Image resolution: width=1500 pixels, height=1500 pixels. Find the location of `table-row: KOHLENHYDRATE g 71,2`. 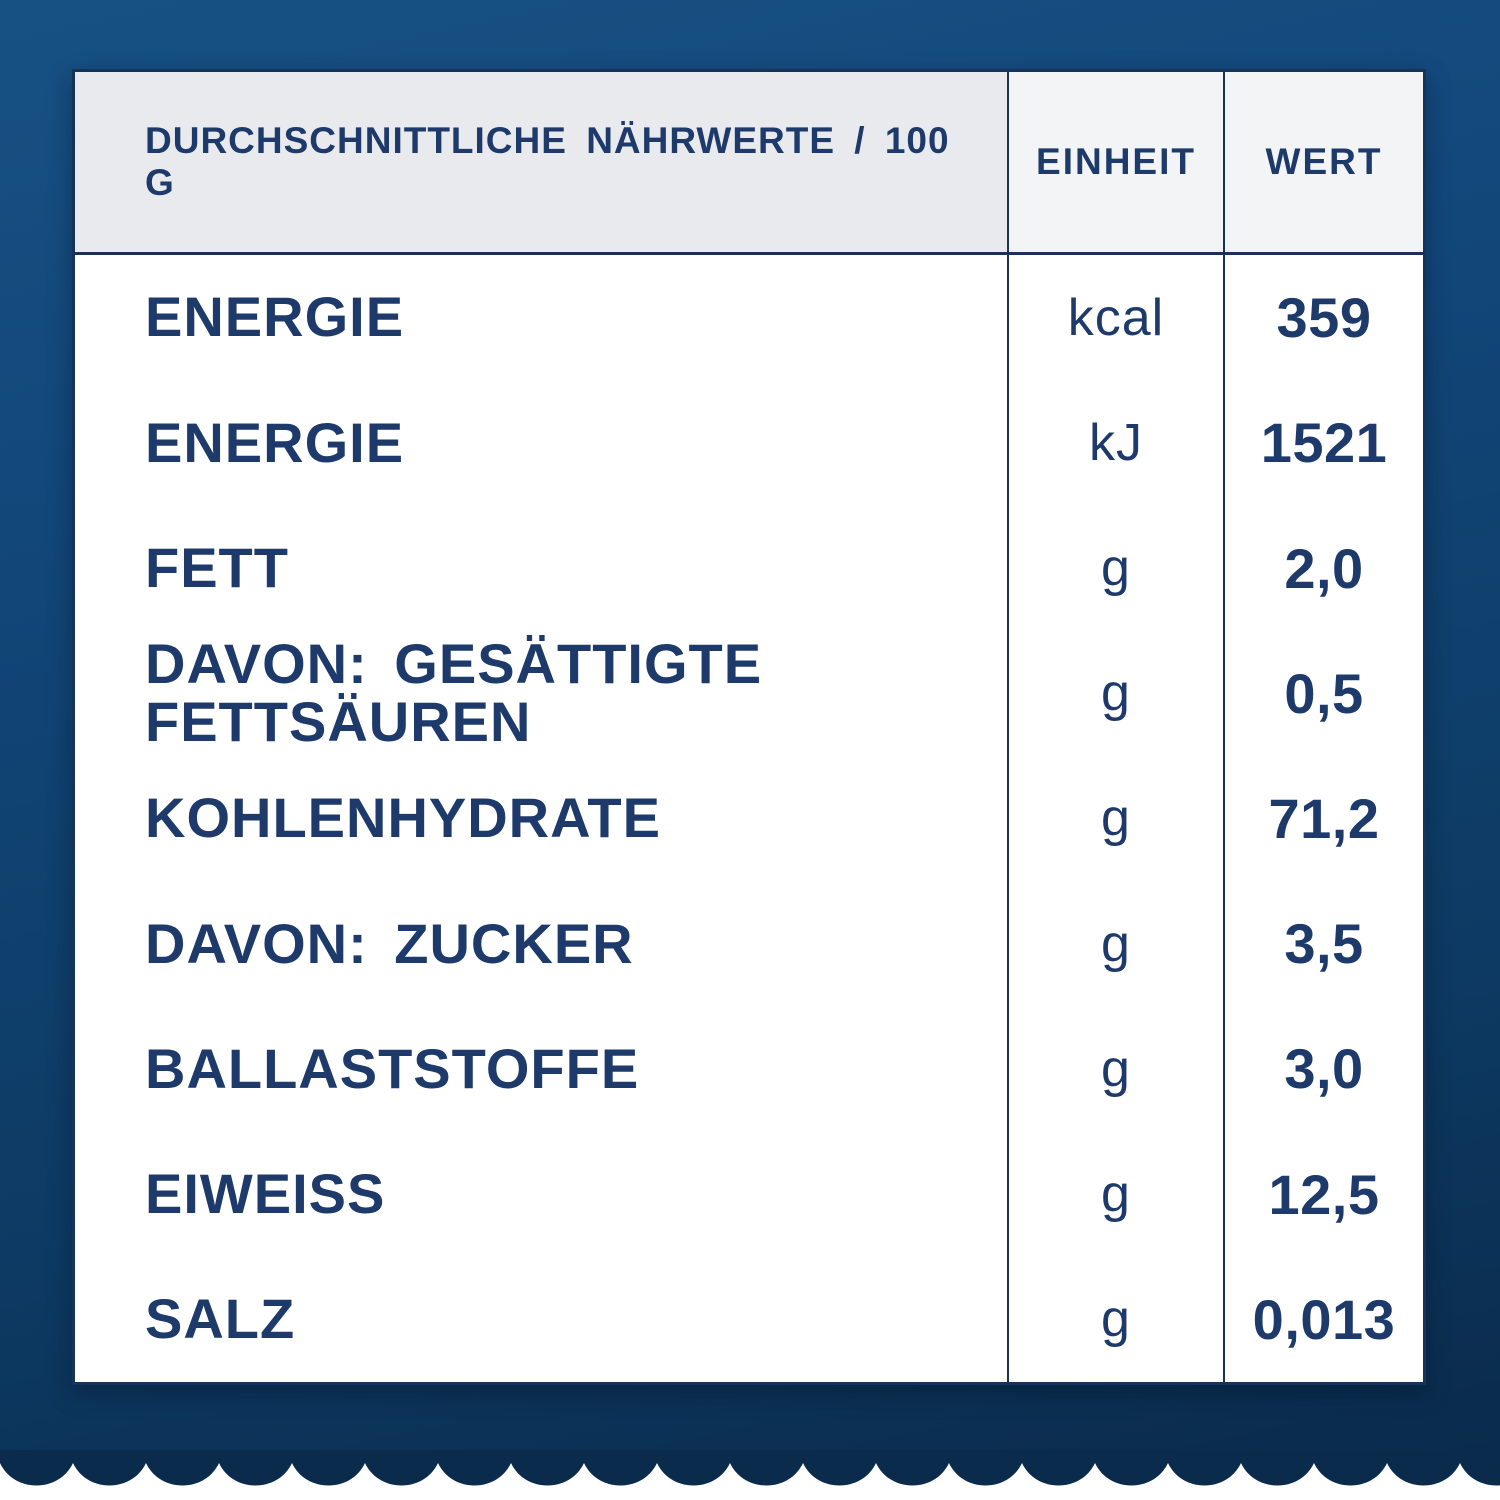

table-row: KOHLENHYDRATE g 71,2 is located at coordinates (749, 818).